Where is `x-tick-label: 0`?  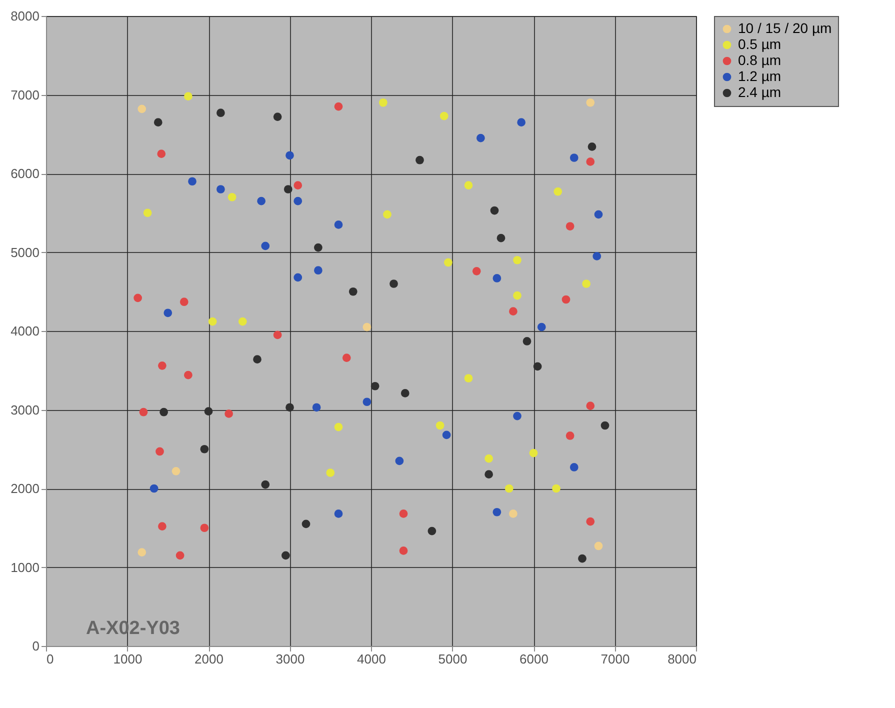 x-tick-label: 0 is located at coordinates (50, 659).